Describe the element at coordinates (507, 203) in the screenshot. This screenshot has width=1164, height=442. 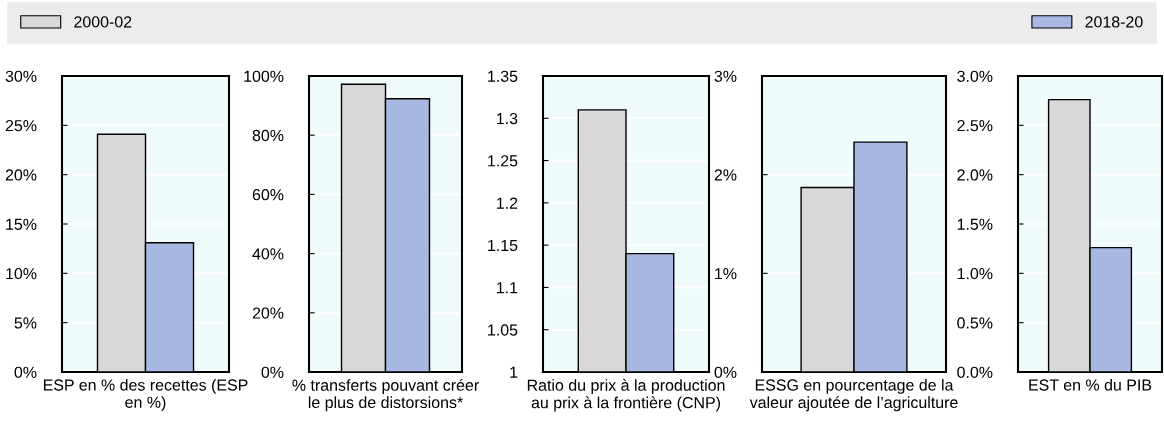
I see `y-tick-label: 1.2` at that location.